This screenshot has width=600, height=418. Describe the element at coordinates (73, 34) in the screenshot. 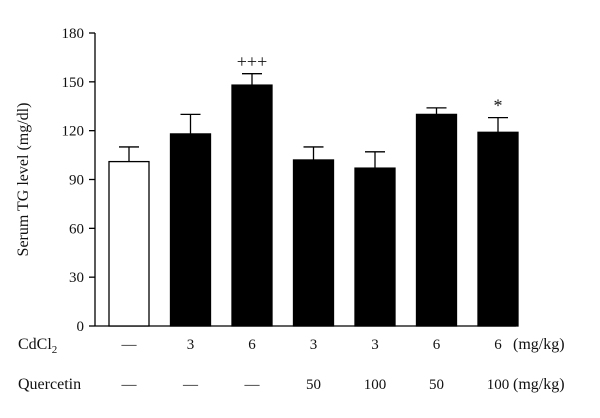

I see `y-tick-label: 180` at that location.